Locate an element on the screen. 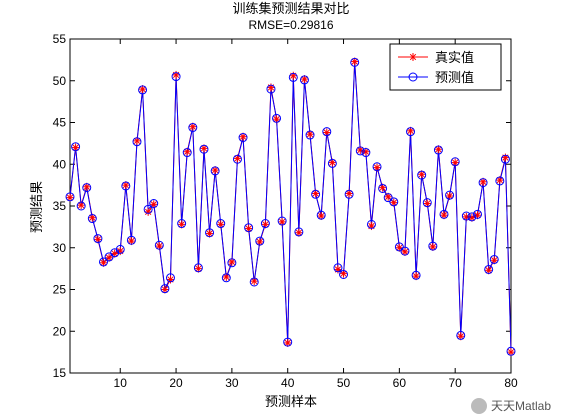 This screenshot has width=561, height=420. x-tick-label: 80 is located at coordinates (511, 383).